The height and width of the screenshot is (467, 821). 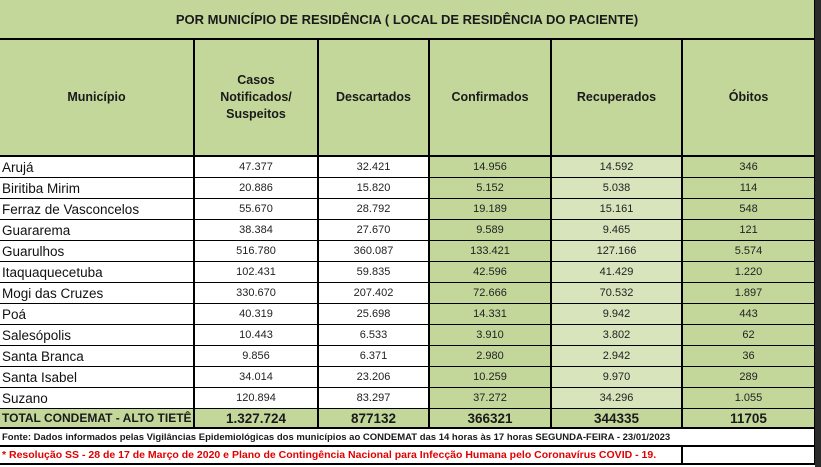 What do you see at coordinates (374, 398) in the screenshot?
I see `cell-descartados: 83.297` at bounding box center [374, 398].